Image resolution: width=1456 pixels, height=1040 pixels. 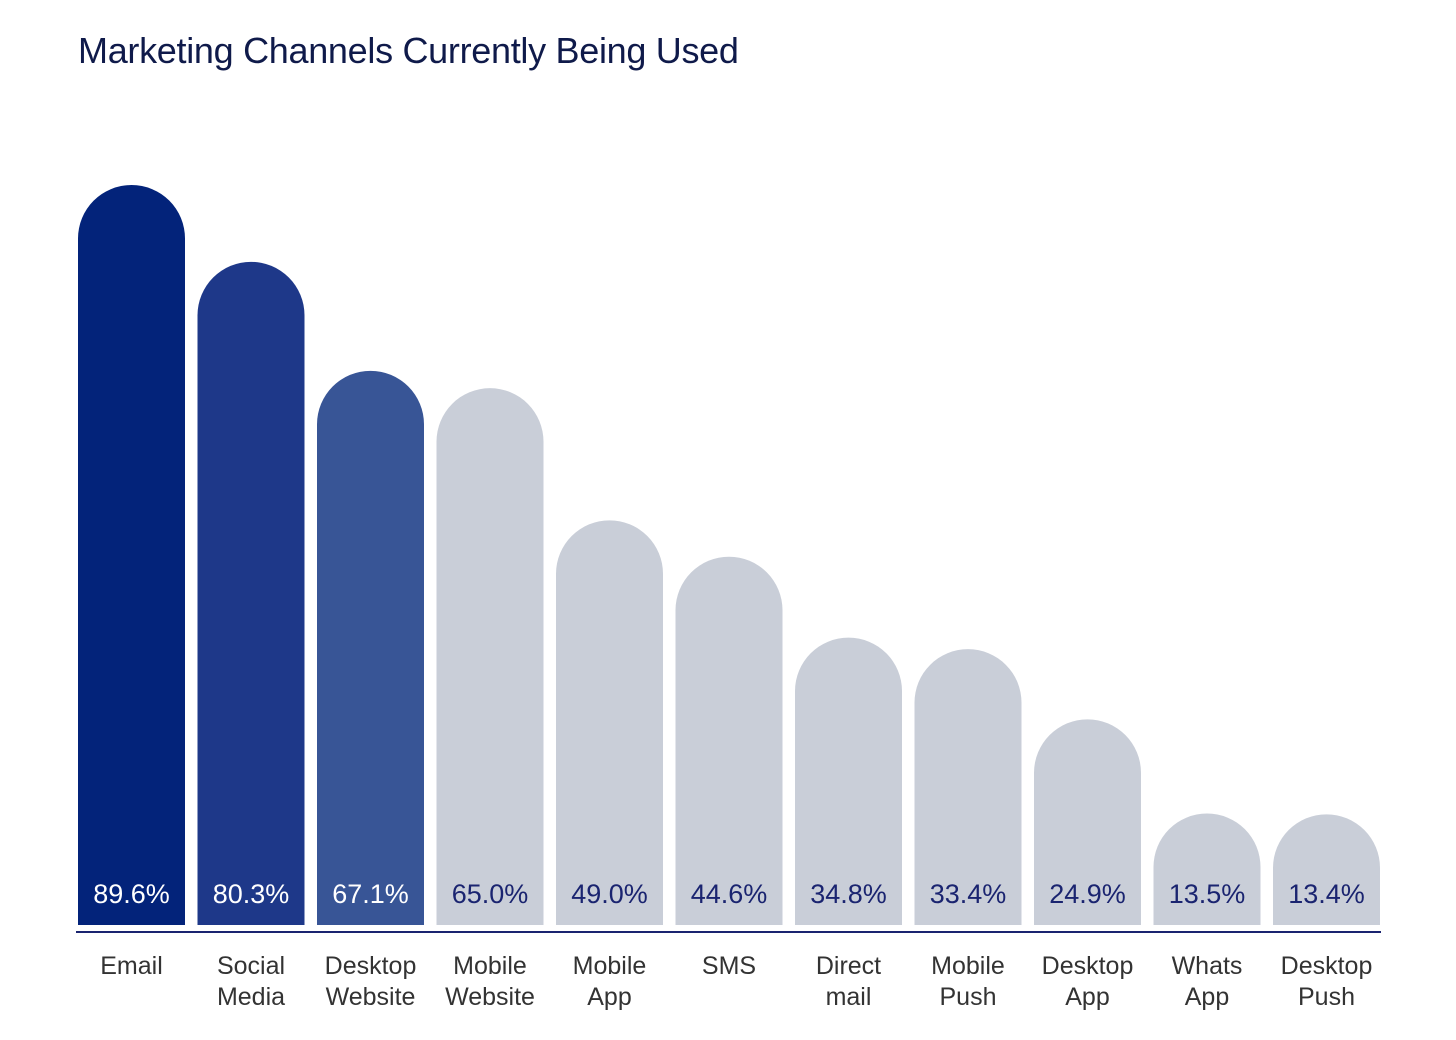 I want to click on category-label: mail, so click(x=849, y=997).